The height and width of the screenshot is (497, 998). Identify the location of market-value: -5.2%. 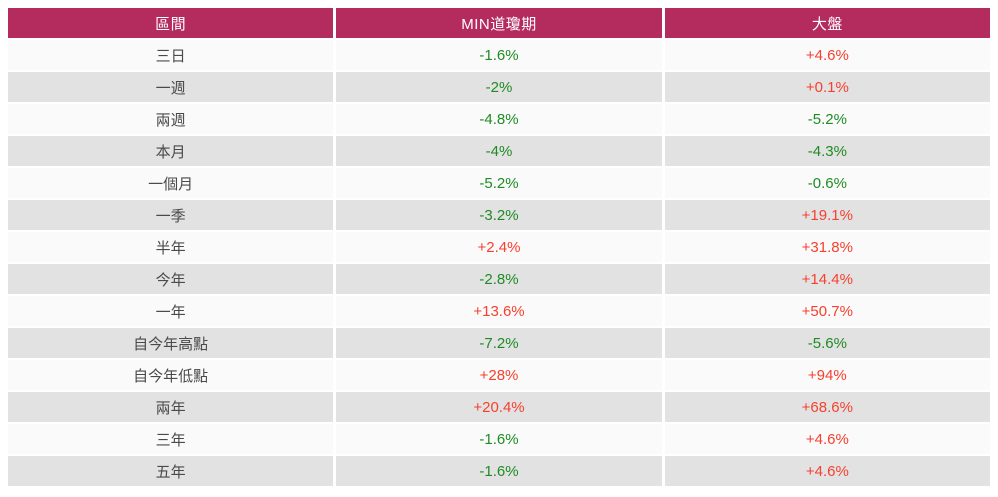
(827, 119).